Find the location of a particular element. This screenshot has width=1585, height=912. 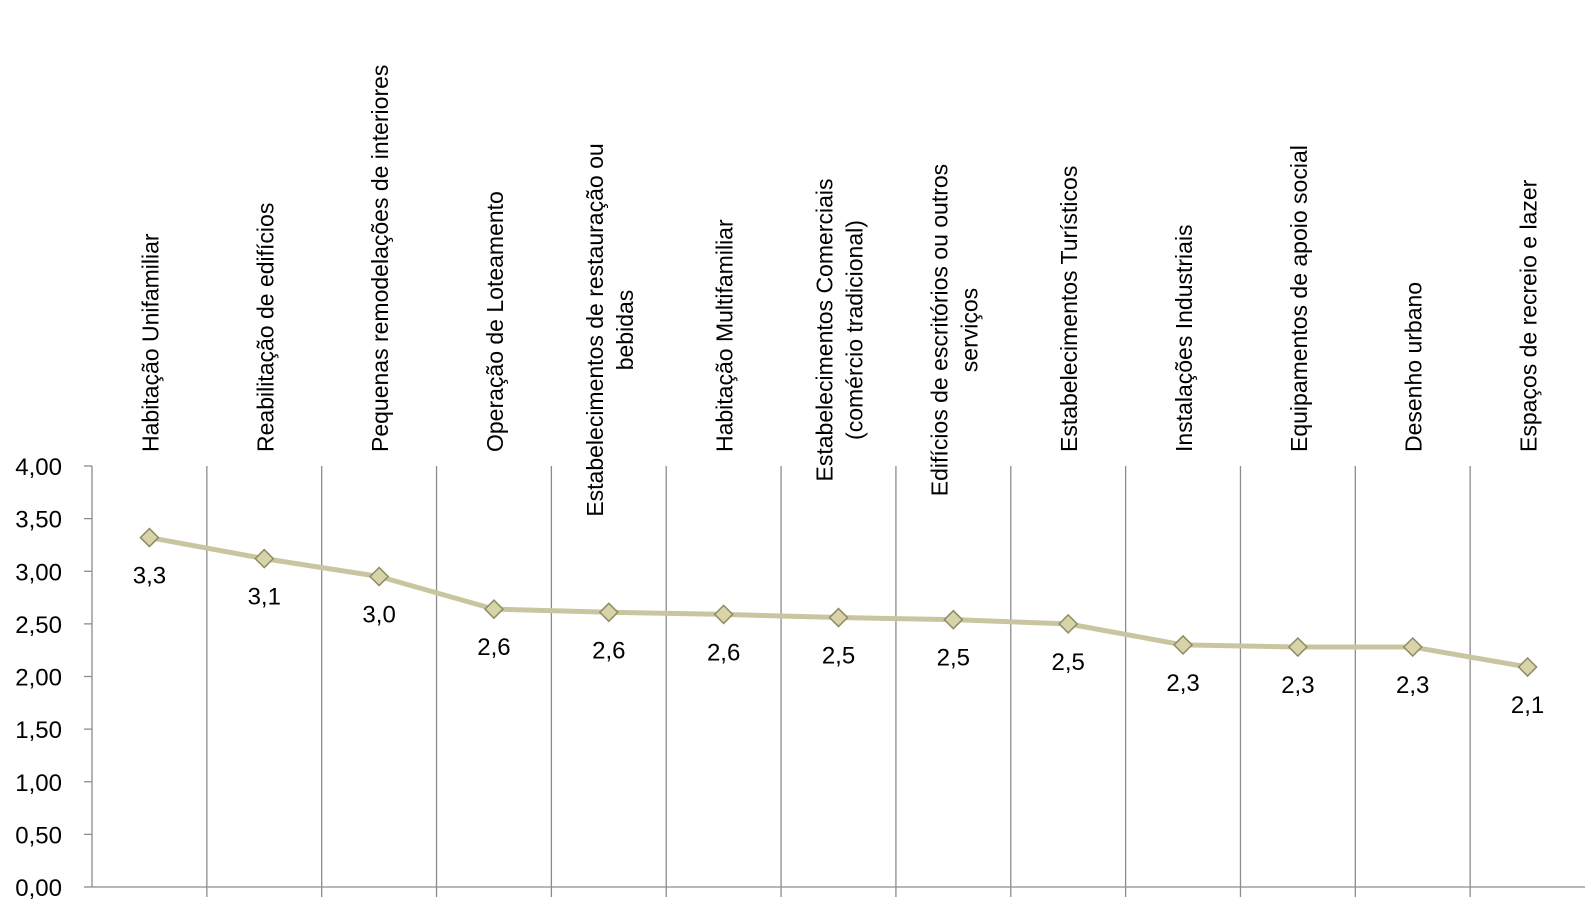

category-label-line: Estabelecimentos de restauração ou is located at coordinates (595, 329).